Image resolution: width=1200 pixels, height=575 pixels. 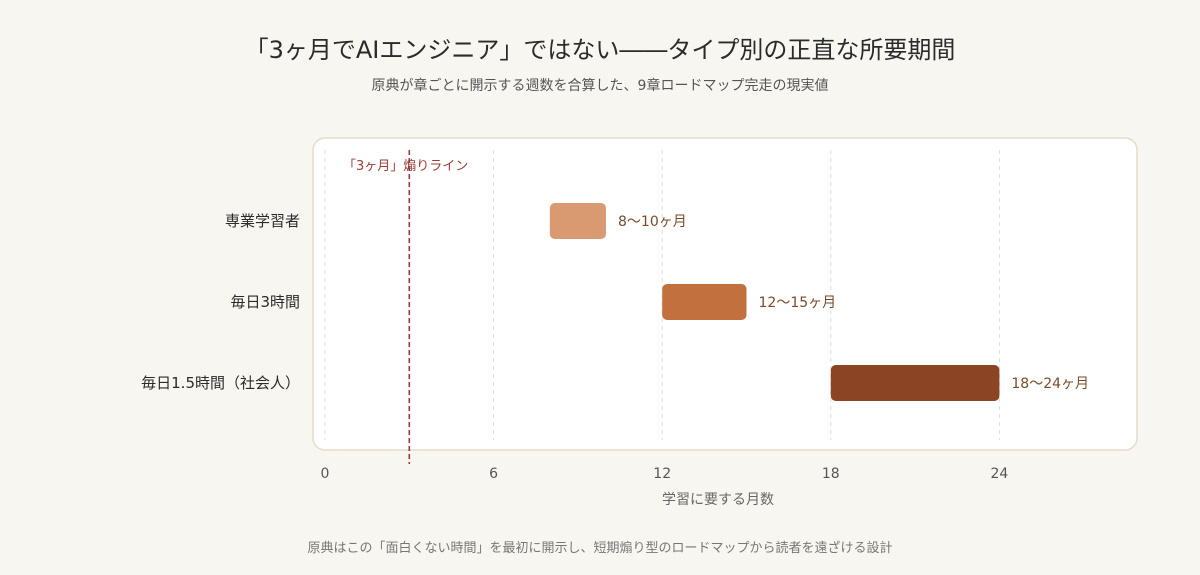 What do you see at coordinates (665, 487) in the screenshot?
I see `x-axis: 0 6 12 18 24 学習に要する月数` at bounding box center [665, 487].